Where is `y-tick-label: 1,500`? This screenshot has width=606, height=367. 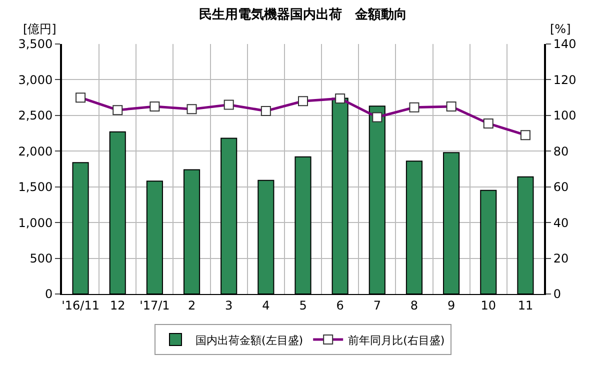 y-tick-label: 1,500 is located at coordinates (35, 187).